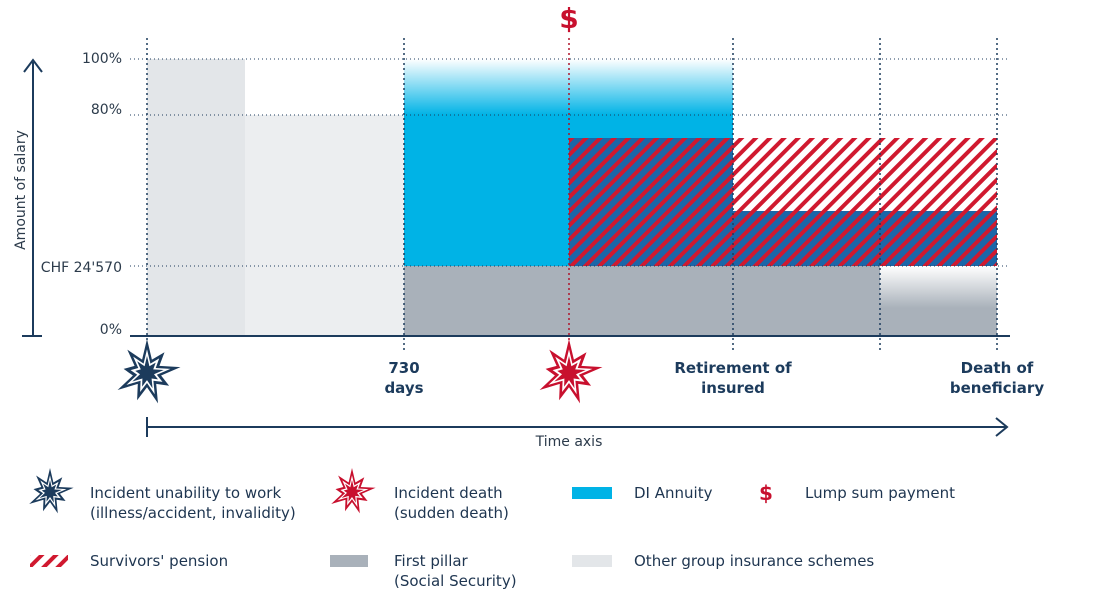 This screenshot has width=1104, height=600. I want to click on legend-label: (sudden death), so click(451, 513).